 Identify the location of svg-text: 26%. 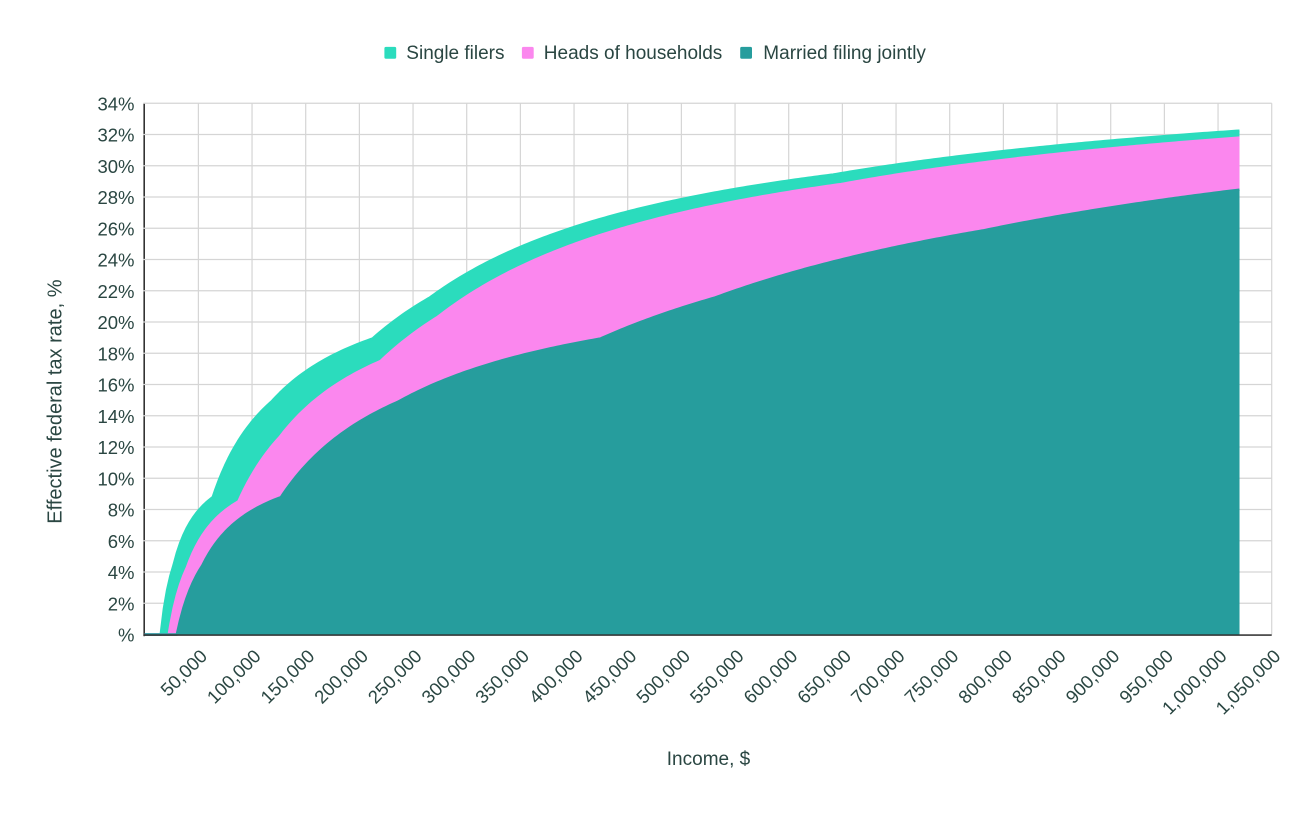
(115, 228).